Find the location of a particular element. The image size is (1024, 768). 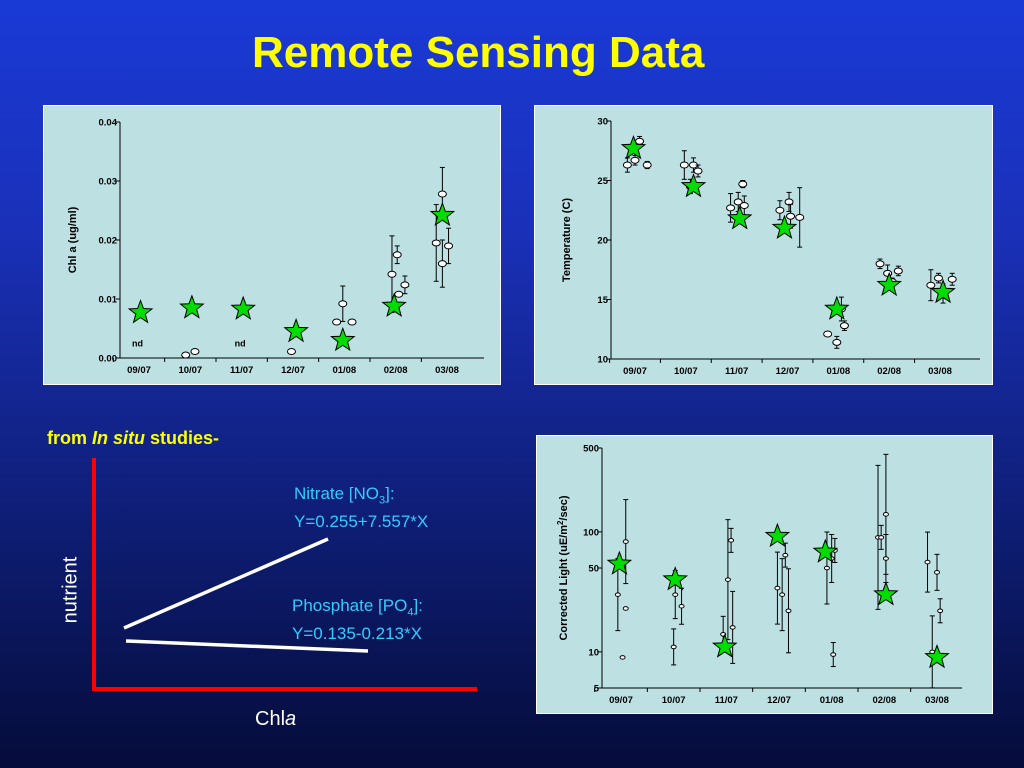

in-situ-suffix: studies- is located at coordinates (182, 438).